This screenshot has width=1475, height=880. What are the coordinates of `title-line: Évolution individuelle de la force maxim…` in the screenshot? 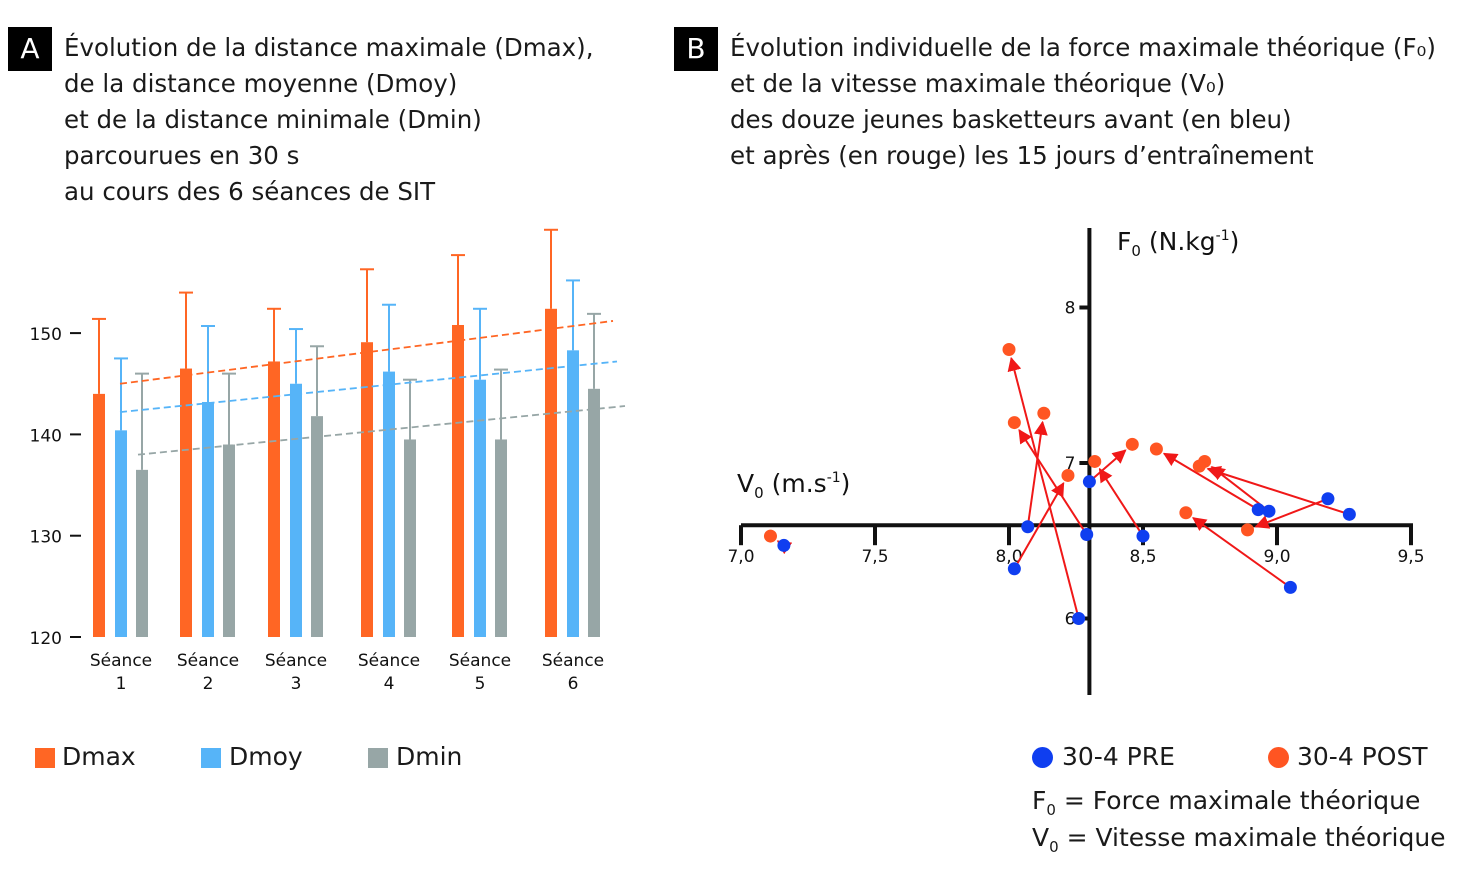 It's located at (1083, 47).